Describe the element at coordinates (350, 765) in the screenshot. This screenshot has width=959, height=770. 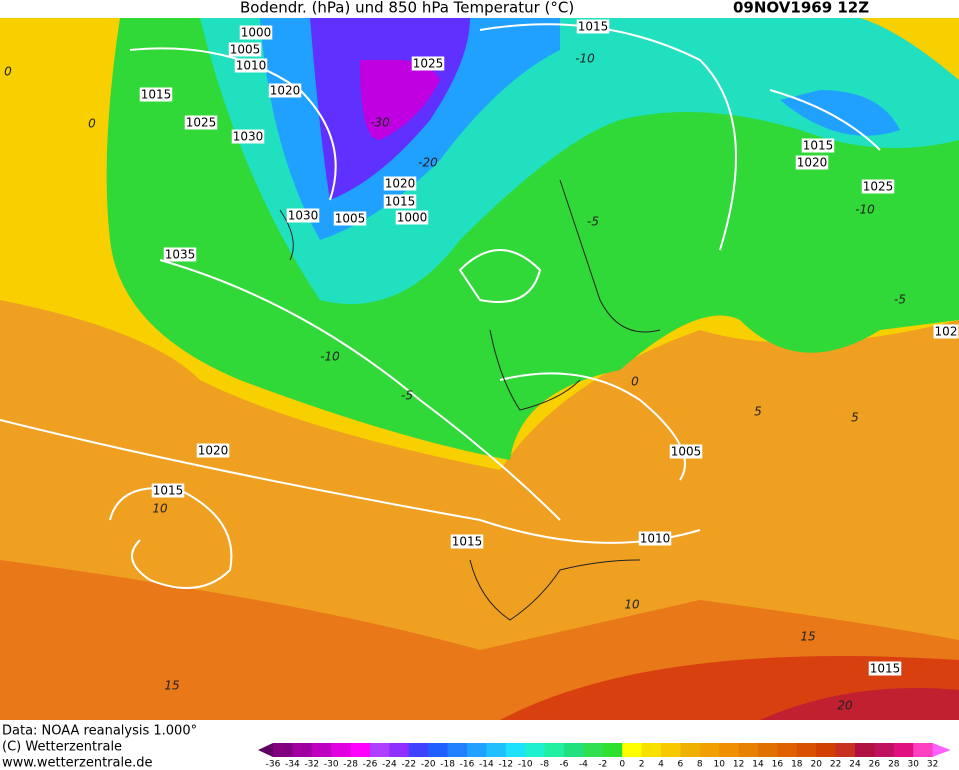
I see `colorbar-tick-label: -28` at that location.